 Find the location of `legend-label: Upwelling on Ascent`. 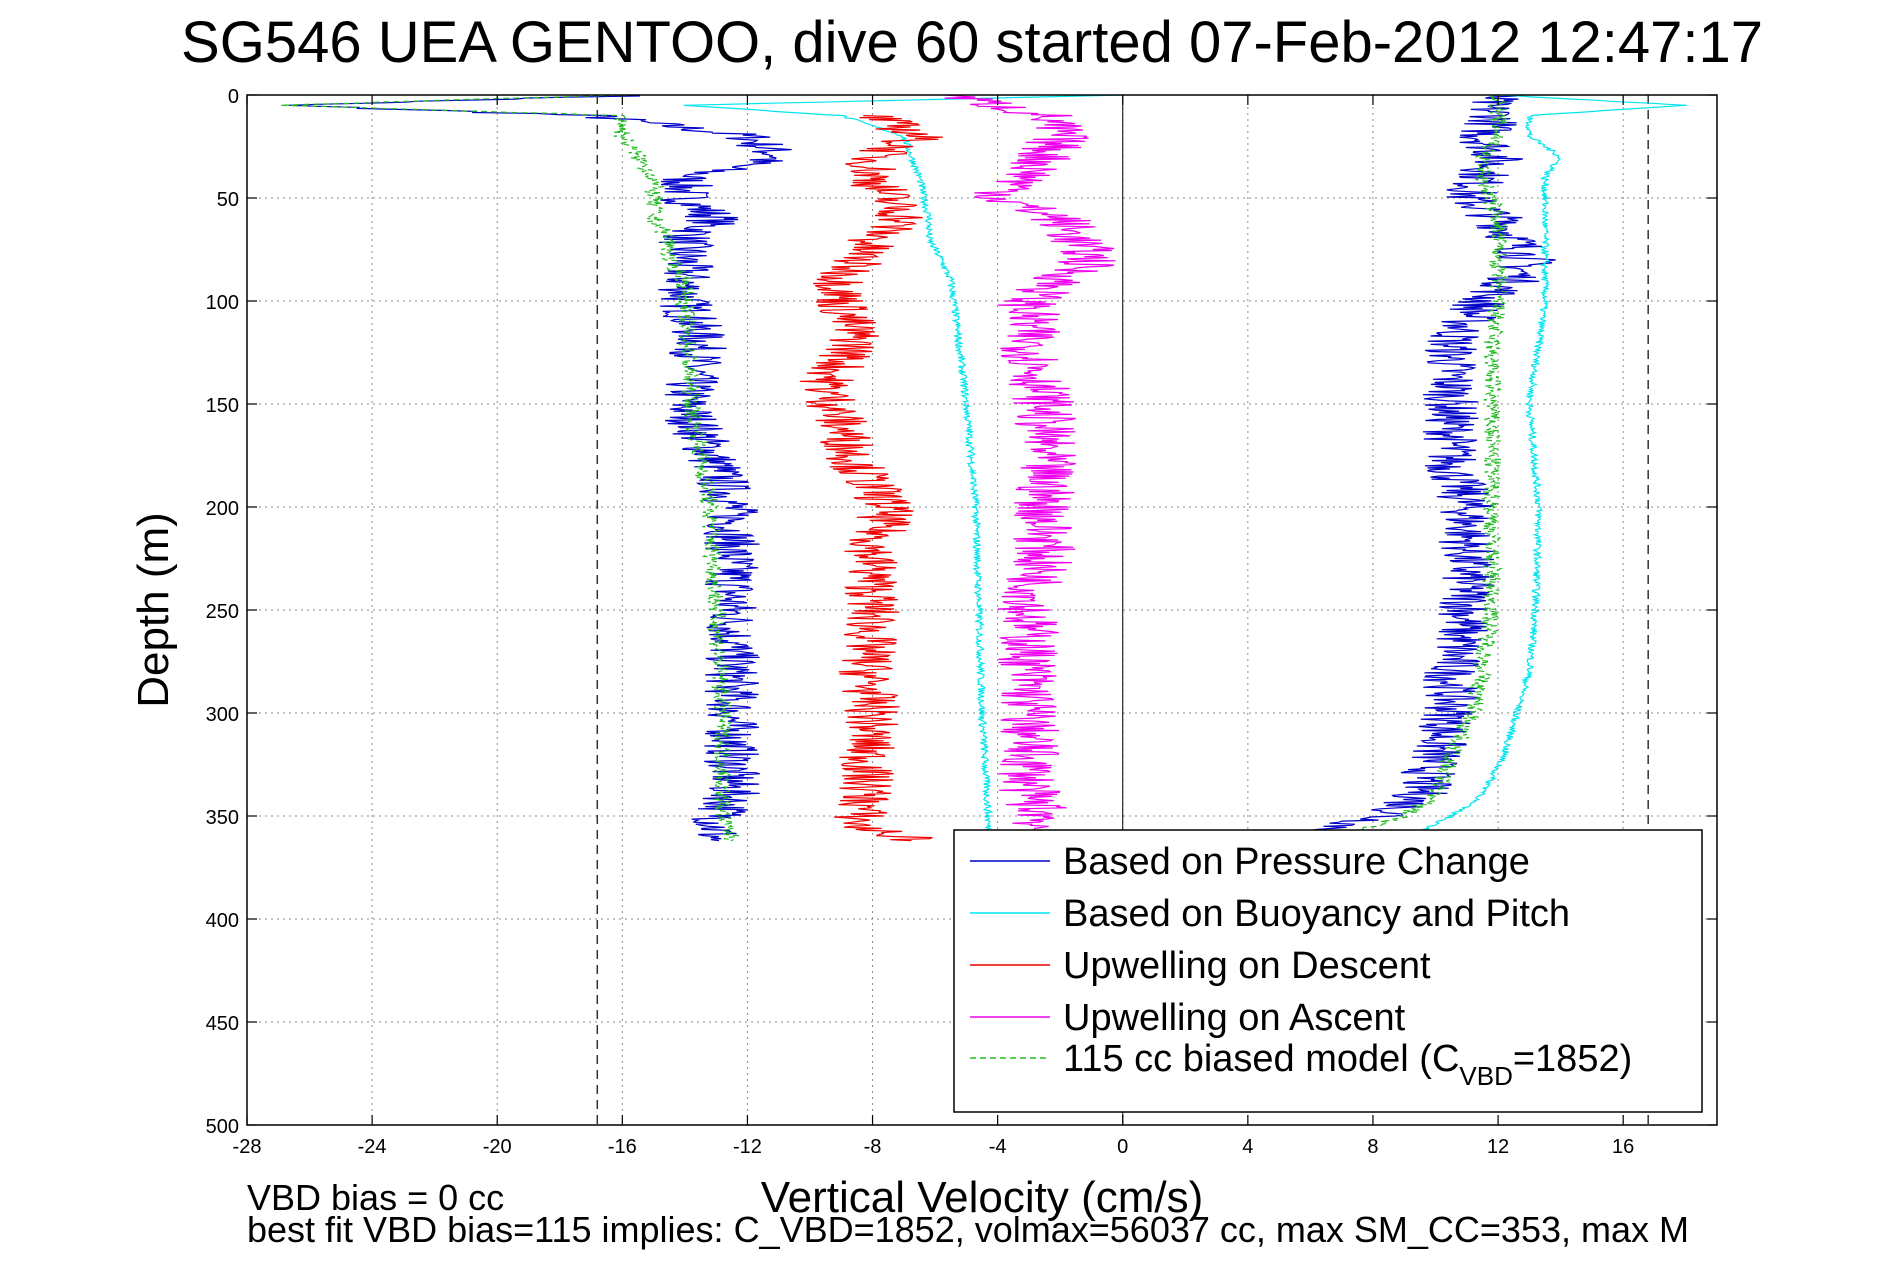

legend-label: Upwelling on Ascent is located at coordinates (1234, 1018).